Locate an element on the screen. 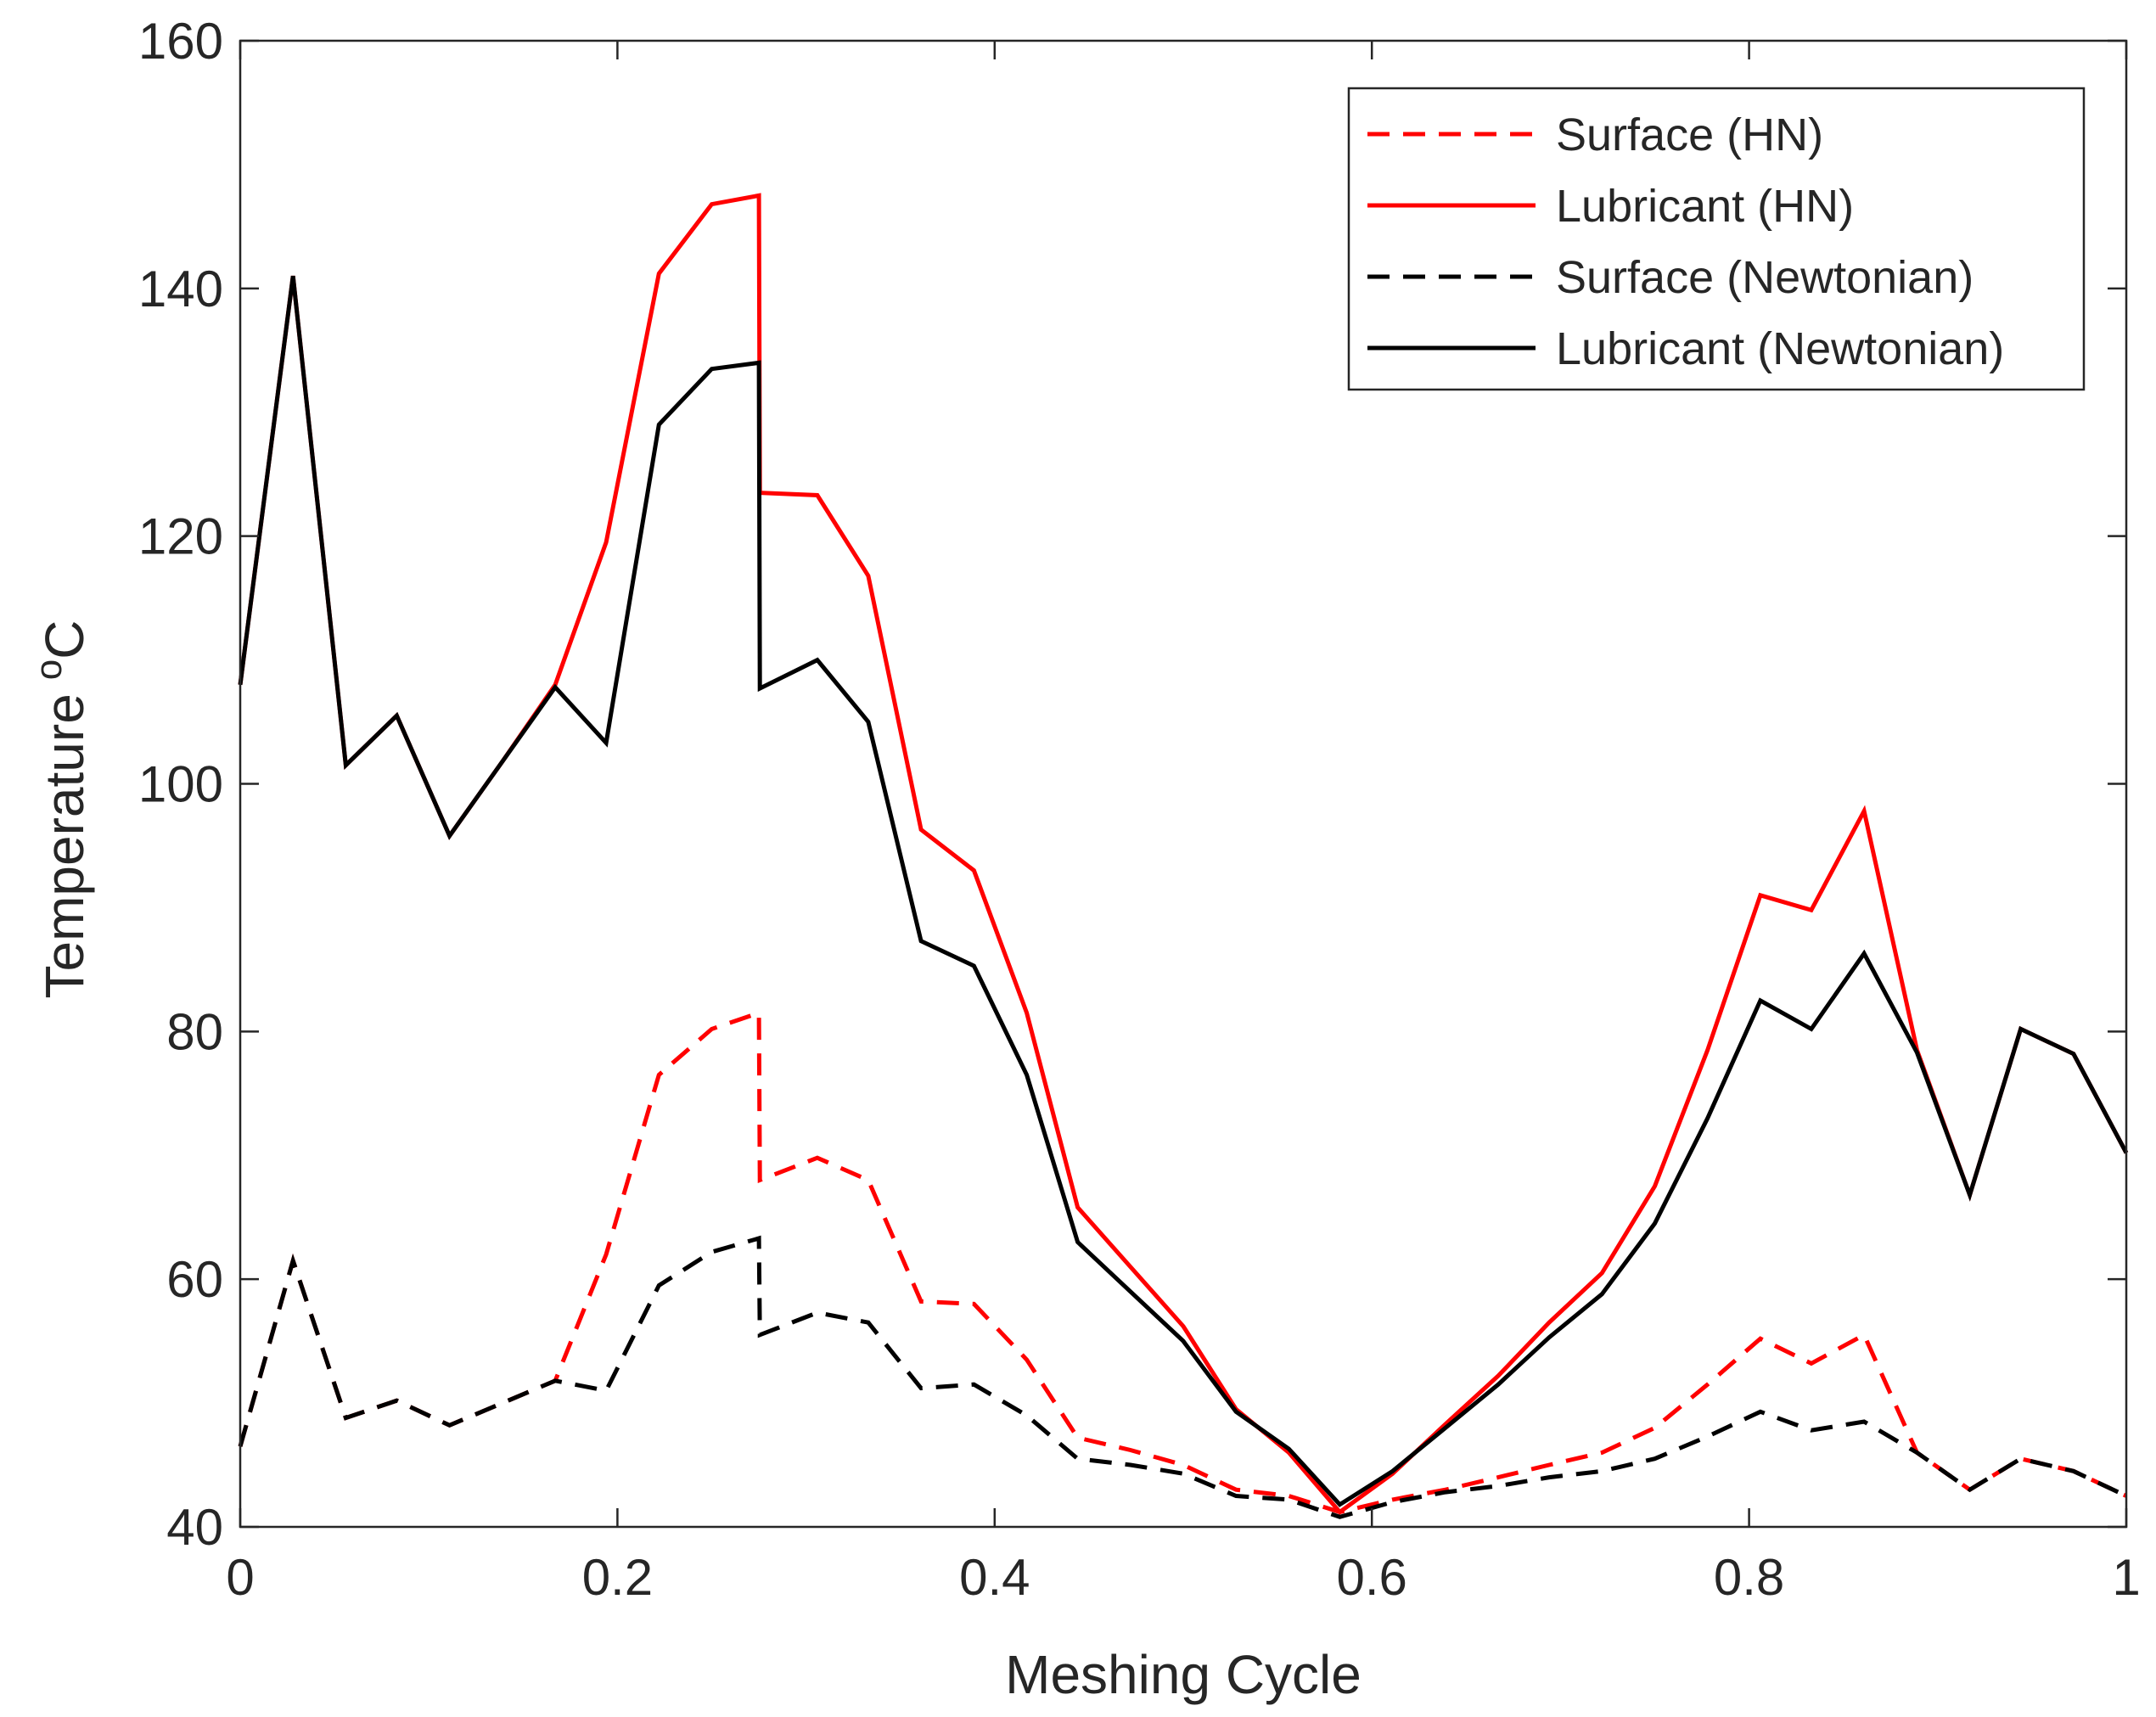  x-tick-label: 1 is located at coordinates (2126, 1577).